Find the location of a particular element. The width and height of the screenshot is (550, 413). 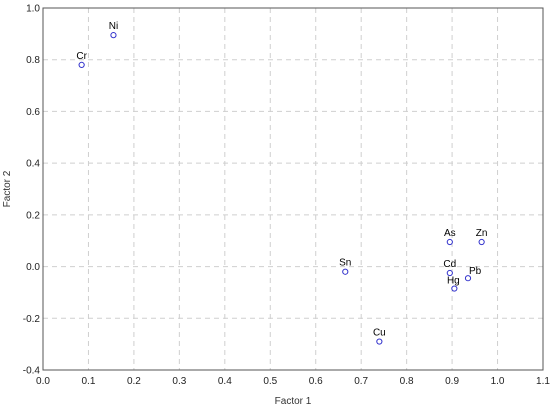

x-tick-label: 0.9 is located at coordinates (452, 381).